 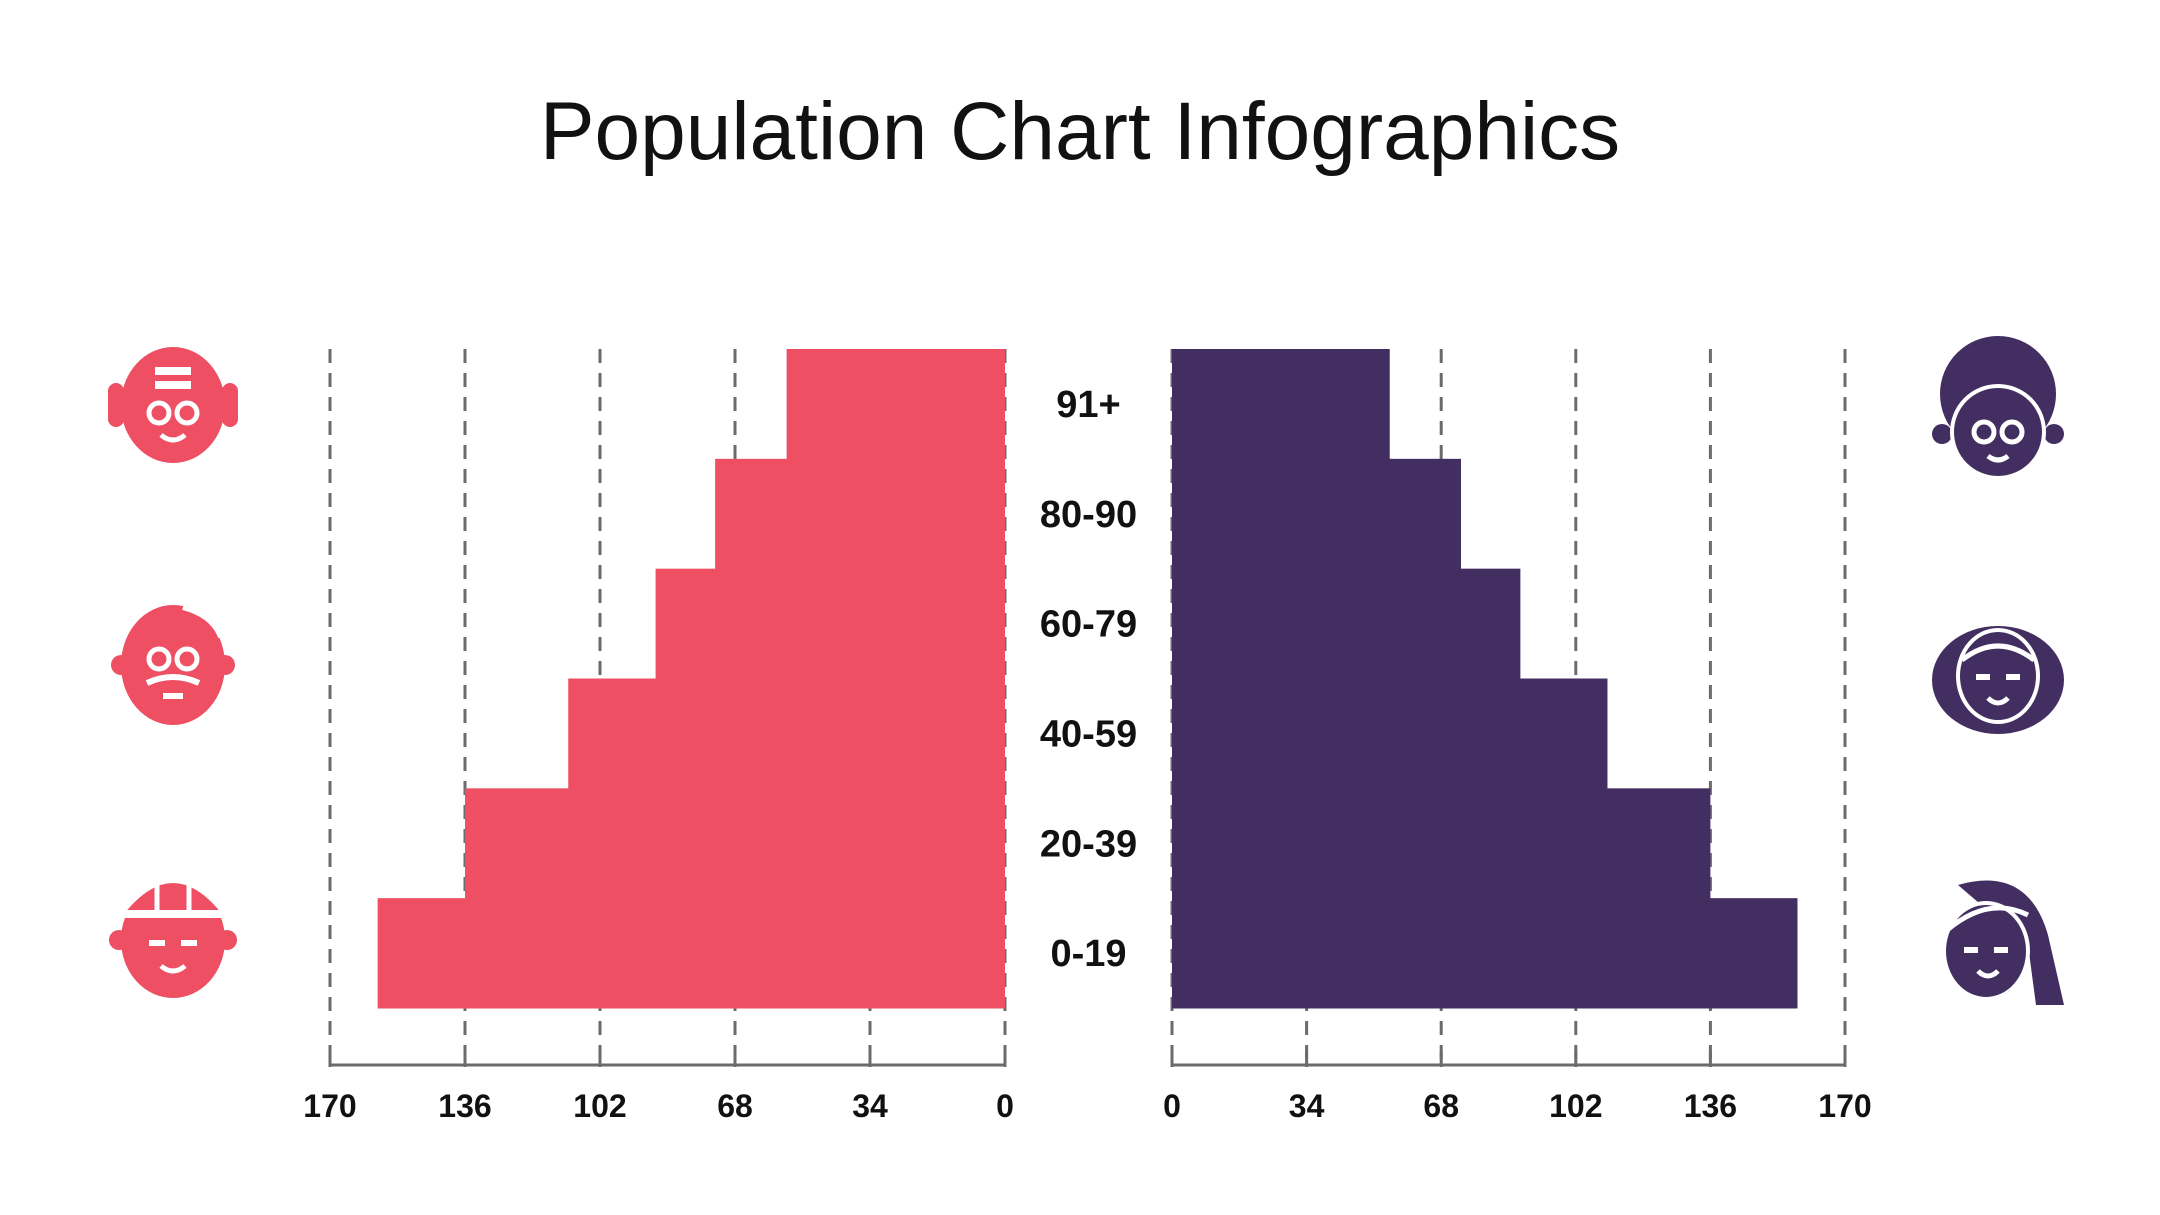 I want to click on bar-female-91+, so click(x=1281, y=404).